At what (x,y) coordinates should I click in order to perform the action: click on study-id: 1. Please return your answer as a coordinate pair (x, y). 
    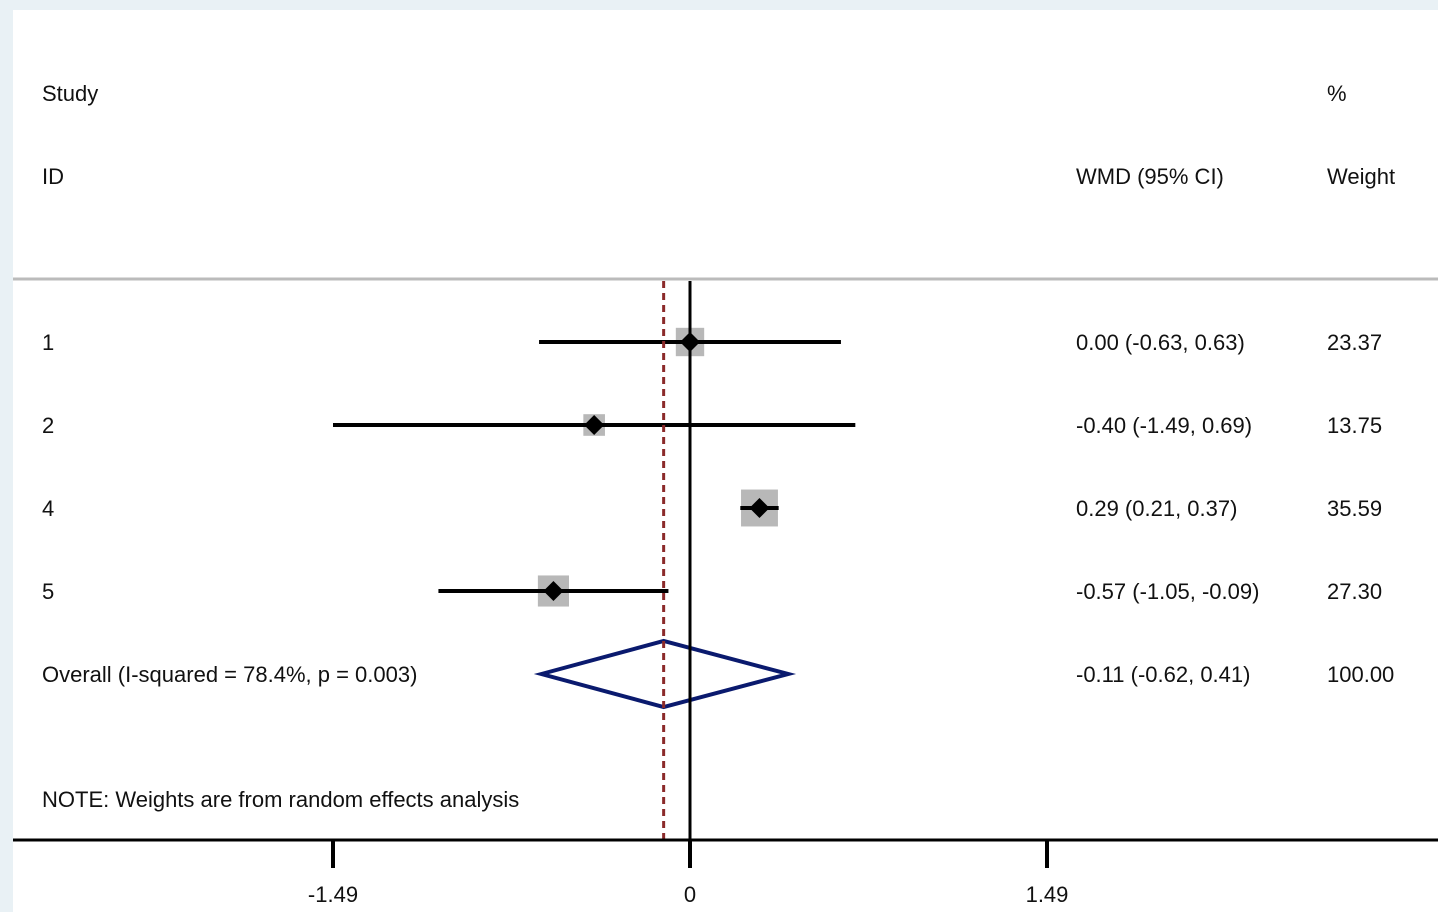
    Looking at the image, I should click on (48, 342).